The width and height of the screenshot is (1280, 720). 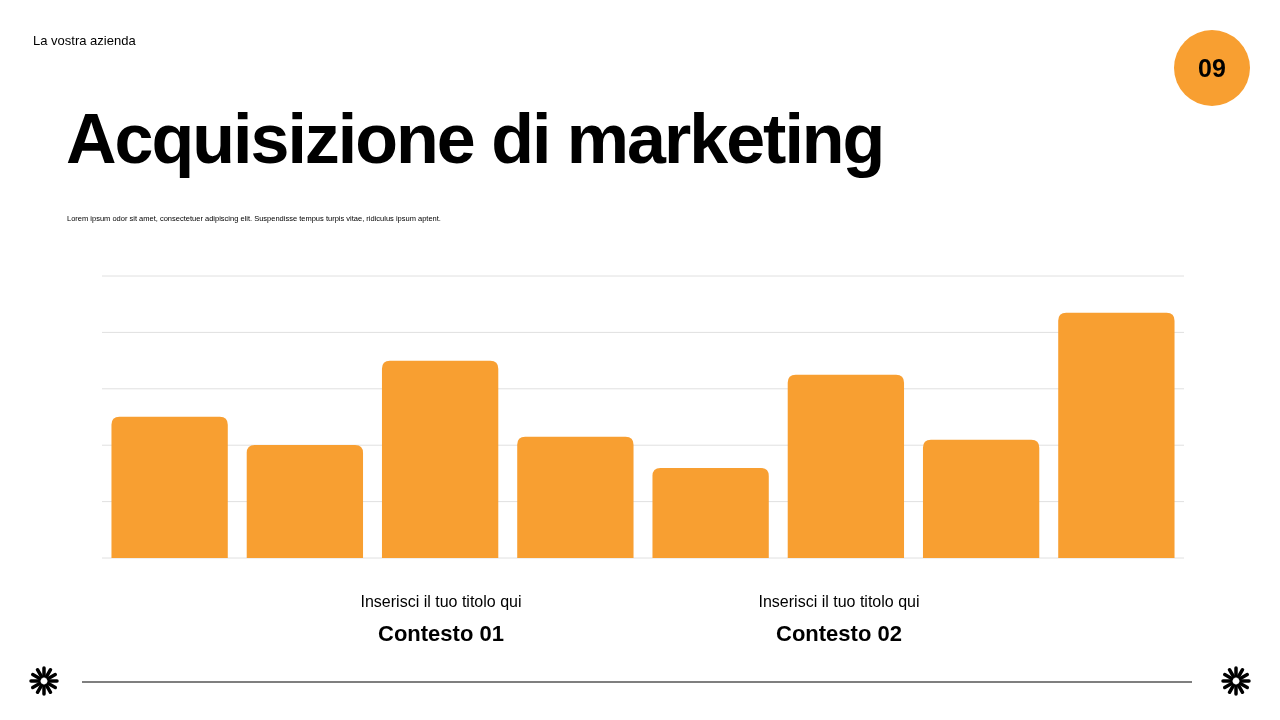 I want to click on text: 09, so click(x=1212, y=68).